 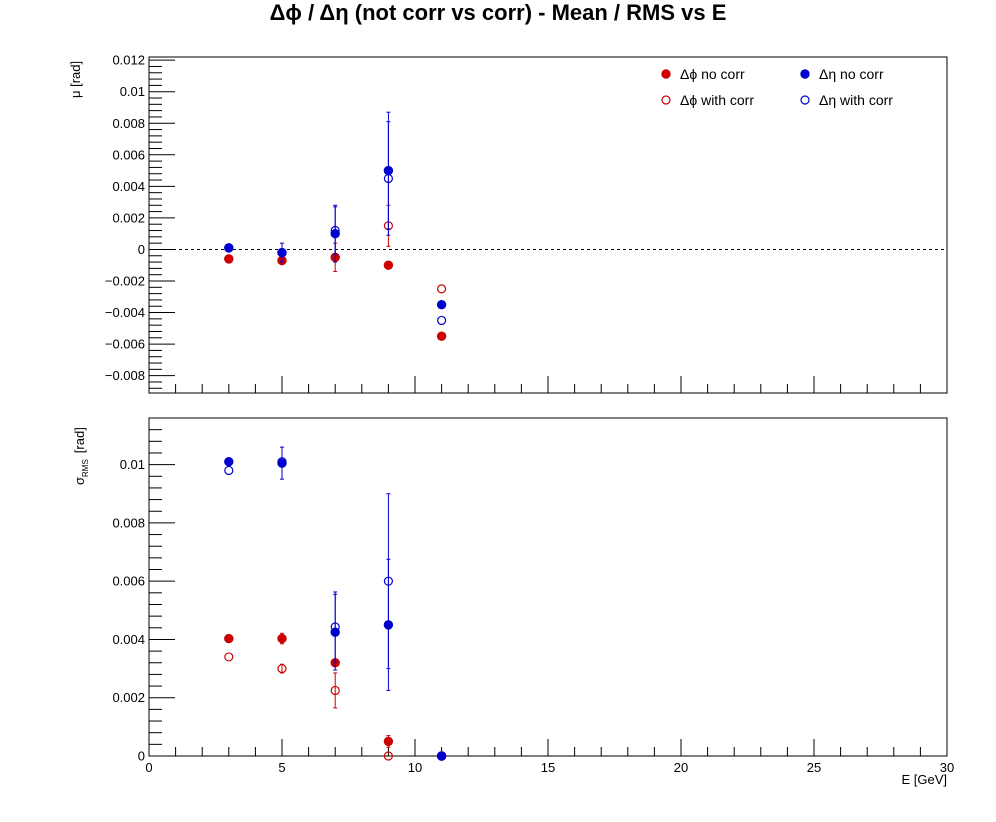 I want to click on mean-y-tick-label: 0.008, so click(x=128, y=123).